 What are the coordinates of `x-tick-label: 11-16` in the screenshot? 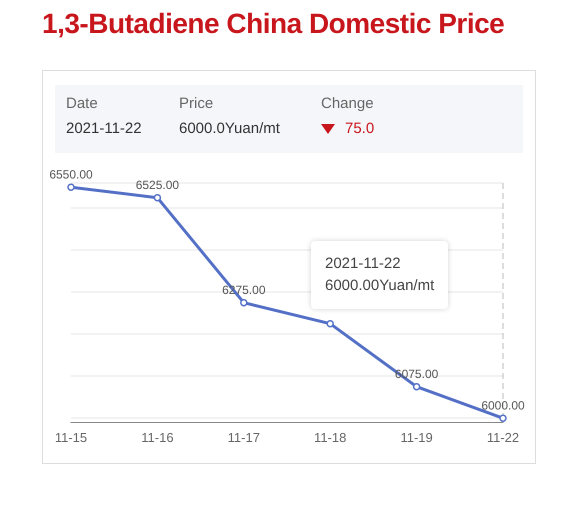 It's located at (157, 437).